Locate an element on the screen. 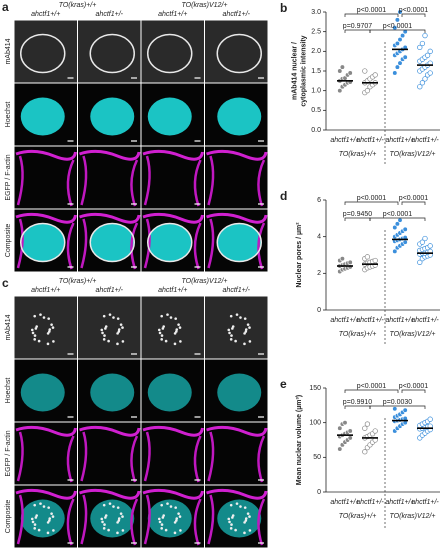 This screenshot has height=550, width=444. panel-label: a is located at coordinates (5, 7).